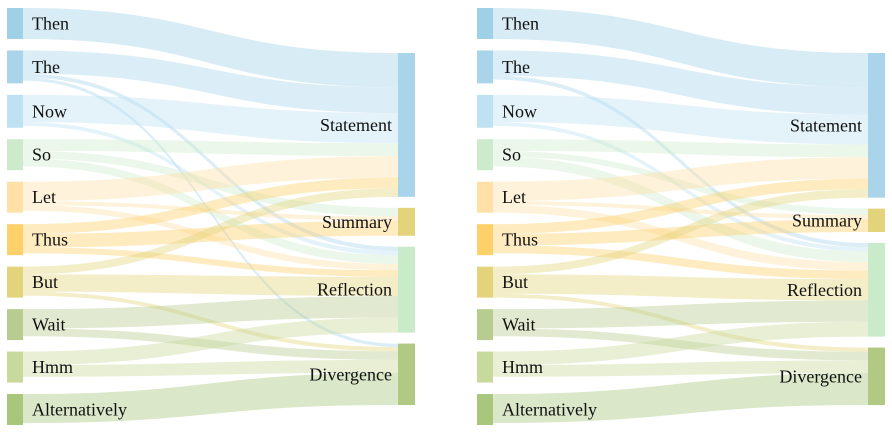 Image resolution: width=892 pixels, height=436 pixels. What do you see at coordinates (680, 287) in the screenshot?
I see `flow-but-to-reflection` at bounding box center [680, 287].